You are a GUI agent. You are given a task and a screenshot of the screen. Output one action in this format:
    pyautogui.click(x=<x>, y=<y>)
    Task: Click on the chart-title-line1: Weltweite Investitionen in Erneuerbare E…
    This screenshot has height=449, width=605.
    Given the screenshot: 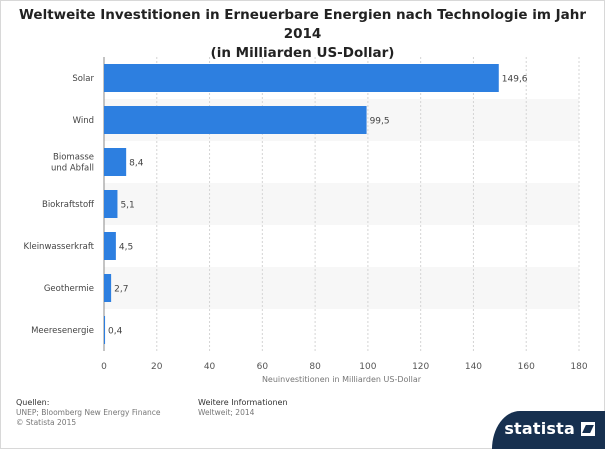 What is the action you would take?
    pyautogui.click(x=302, y=24)
    